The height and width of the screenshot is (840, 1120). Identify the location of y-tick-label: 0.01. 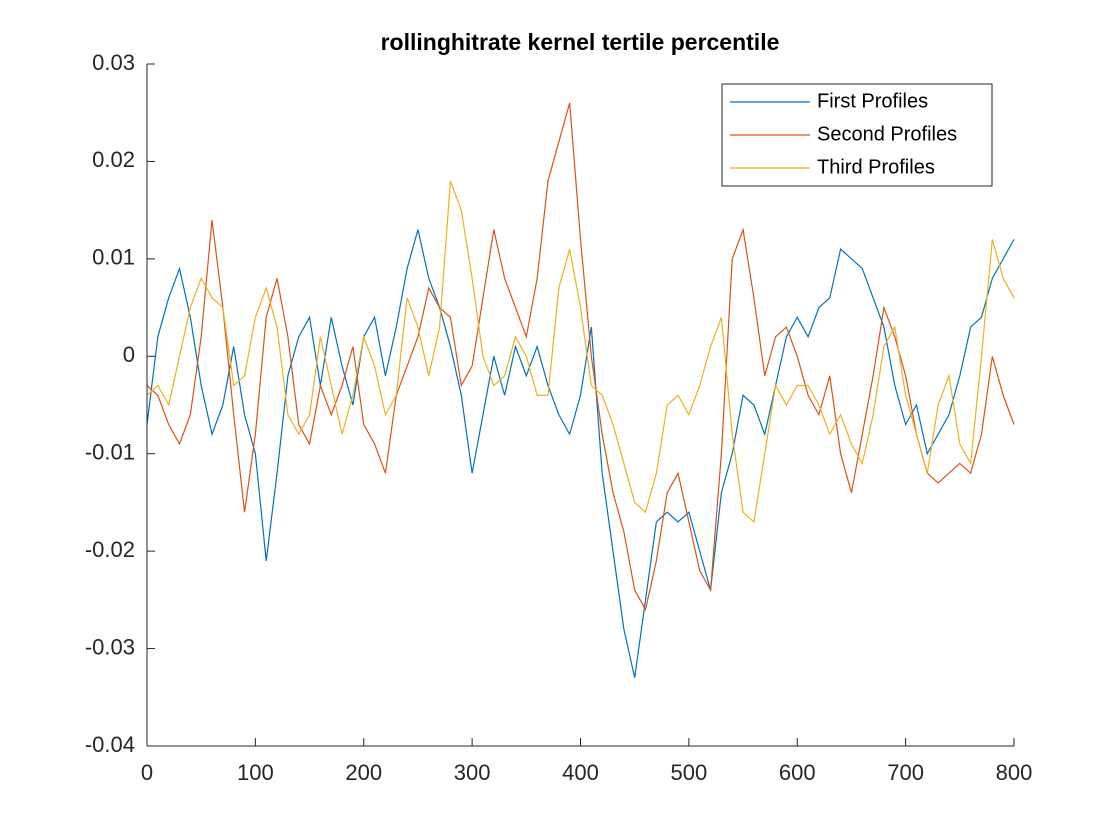
(113, 257).